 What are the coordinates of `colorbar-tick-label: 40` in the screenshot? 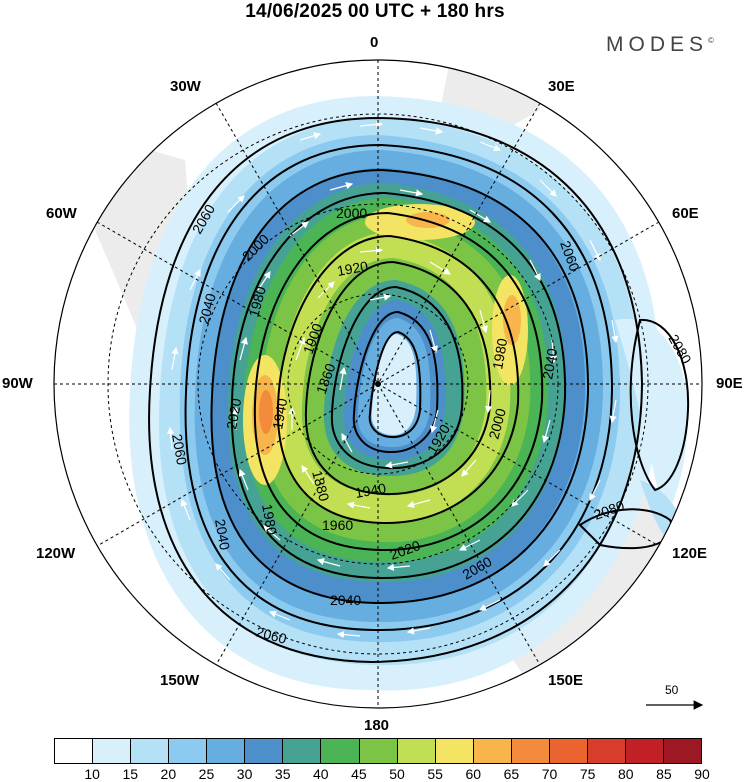 It's located at (321, 774).